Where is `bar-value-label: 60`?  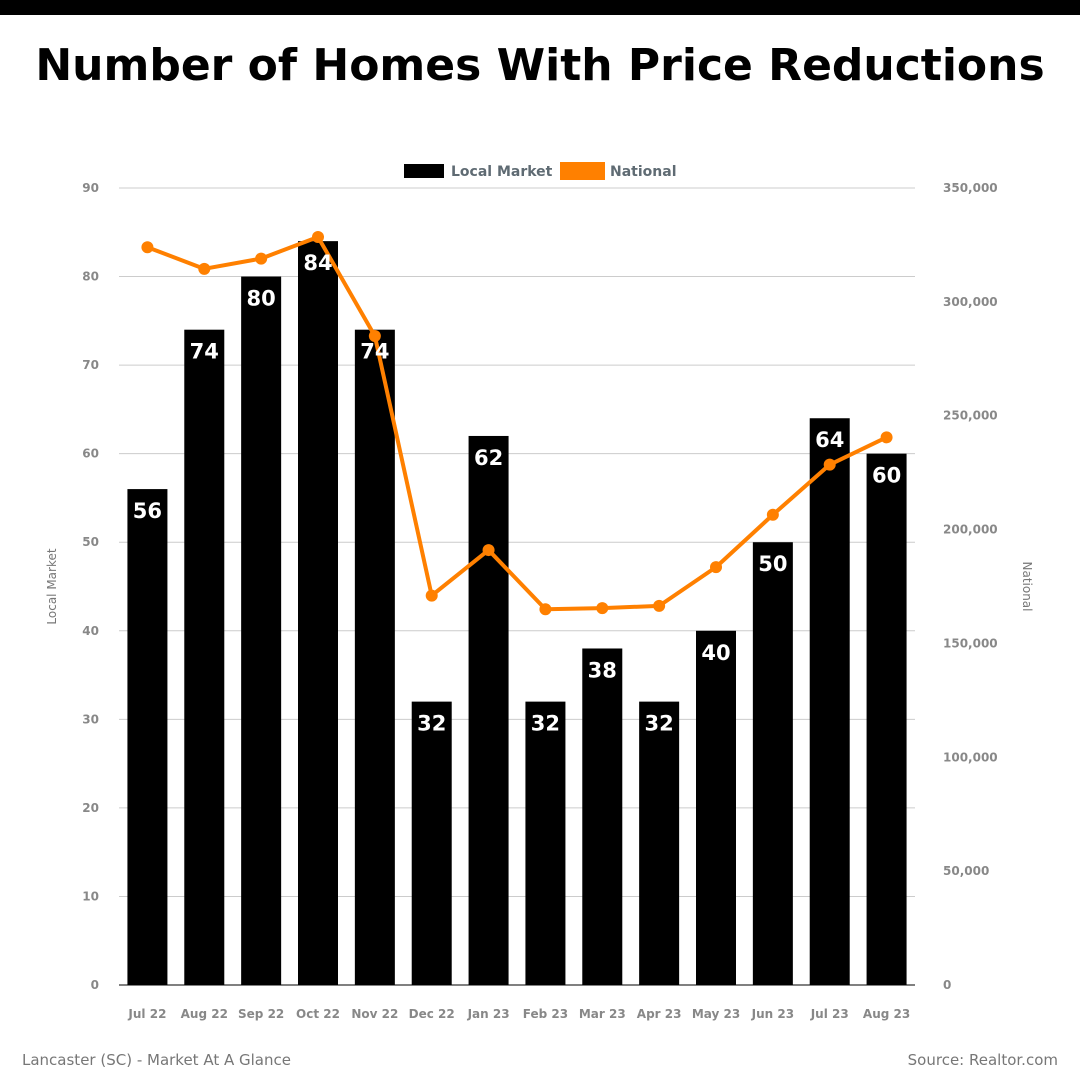 bar-value-label: 60 is located at coordinates (886, 476).